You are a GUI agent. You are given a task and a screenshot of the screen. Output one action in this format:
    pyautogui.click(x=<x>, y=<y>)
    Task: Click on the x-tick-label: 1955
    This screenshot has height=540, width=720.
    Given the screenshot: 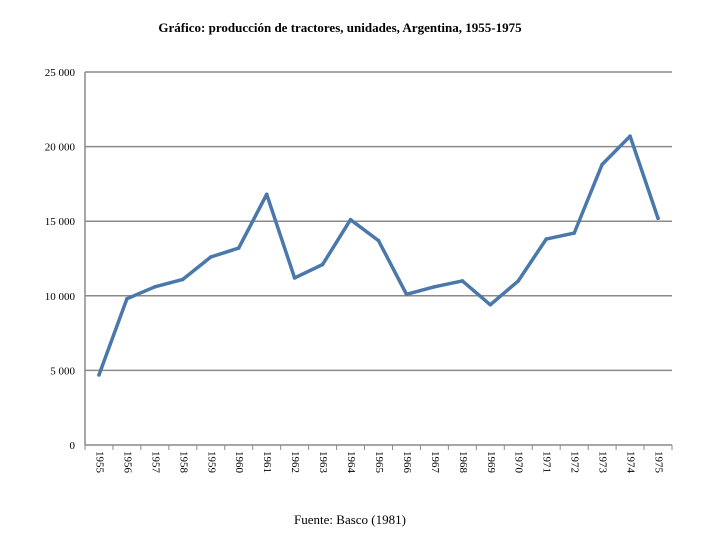 What is the action you would take?
    pyautogui.click(x=99, y=462)
    